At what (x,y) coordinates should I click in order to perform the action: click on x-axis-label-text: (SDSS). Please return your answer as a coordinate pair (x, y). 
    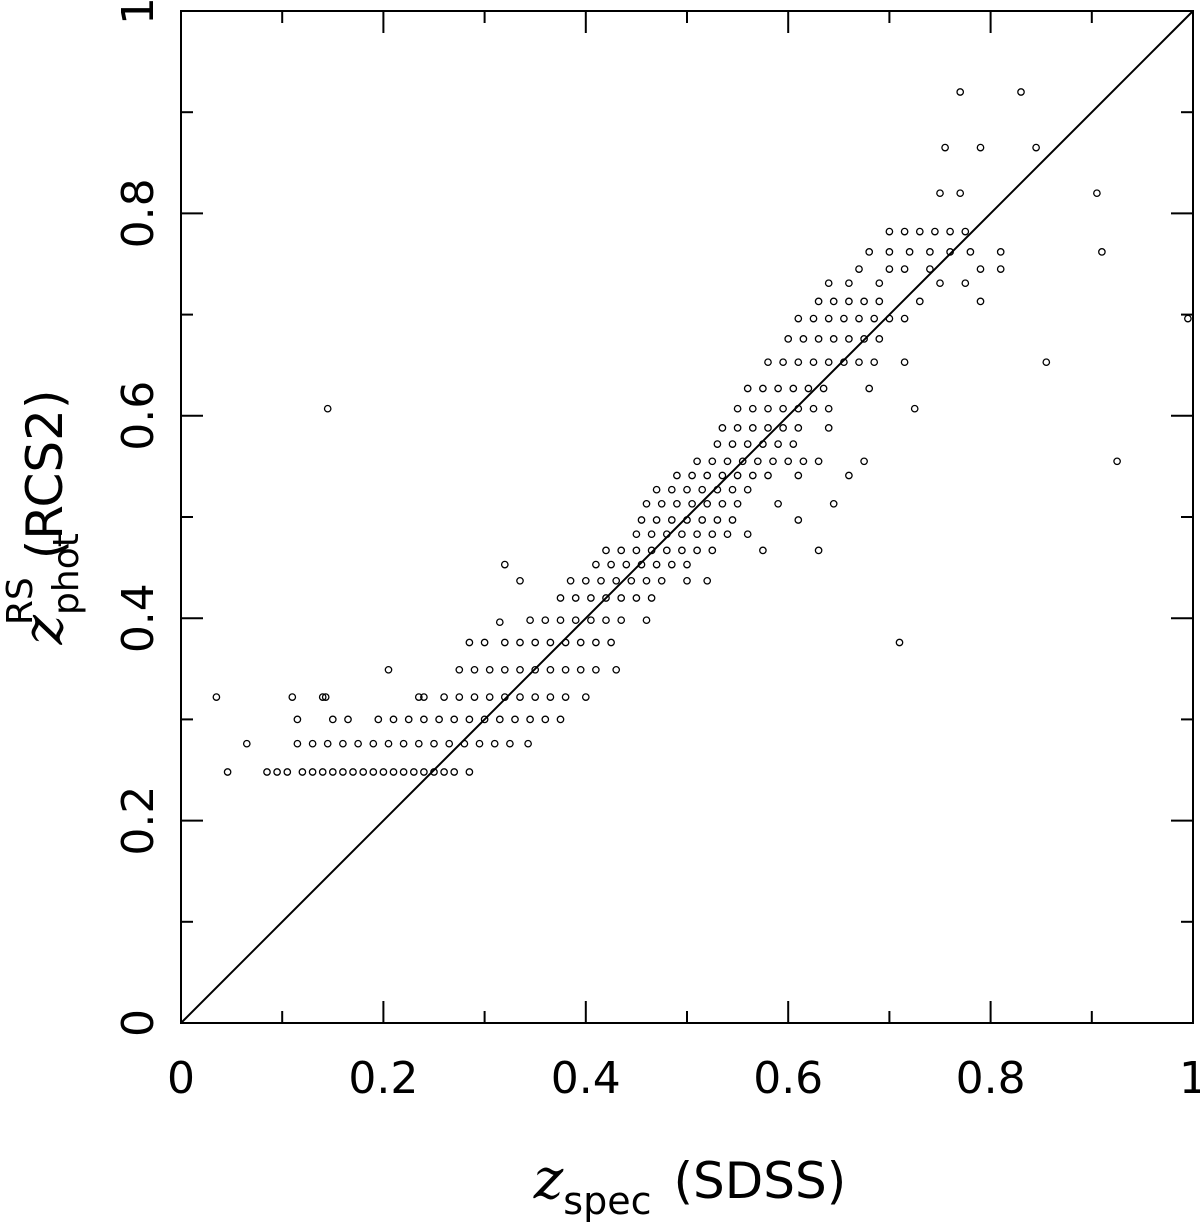
    Looking at the image, I should click on (759, 1181).